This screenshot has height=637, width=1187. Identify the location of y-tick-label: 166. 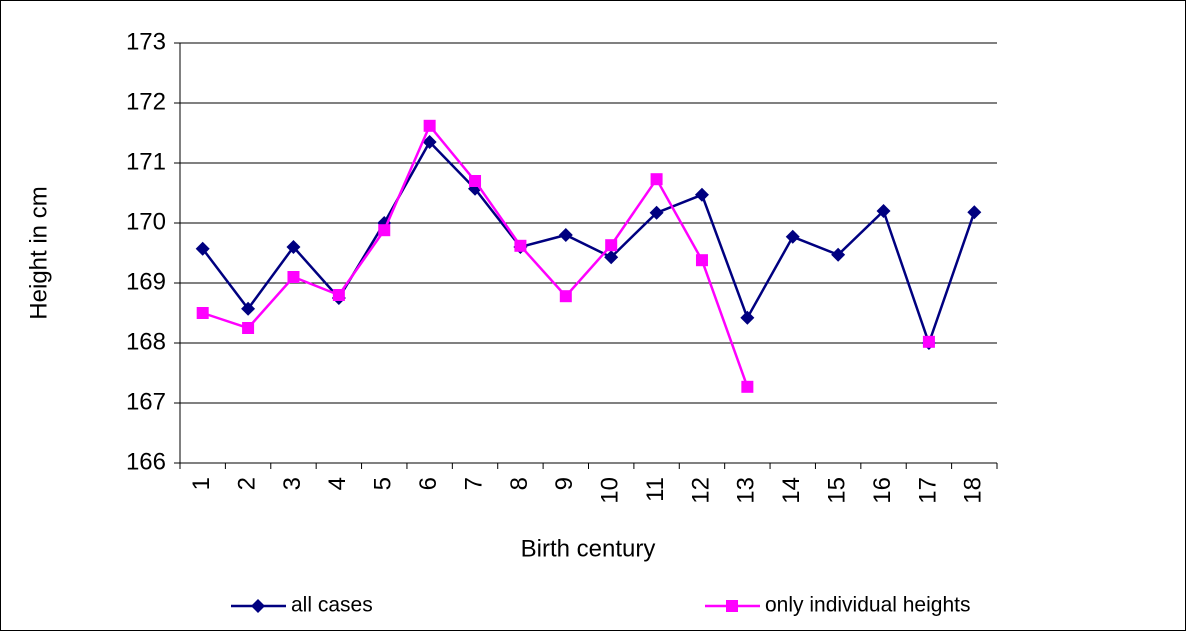
(146, 461).